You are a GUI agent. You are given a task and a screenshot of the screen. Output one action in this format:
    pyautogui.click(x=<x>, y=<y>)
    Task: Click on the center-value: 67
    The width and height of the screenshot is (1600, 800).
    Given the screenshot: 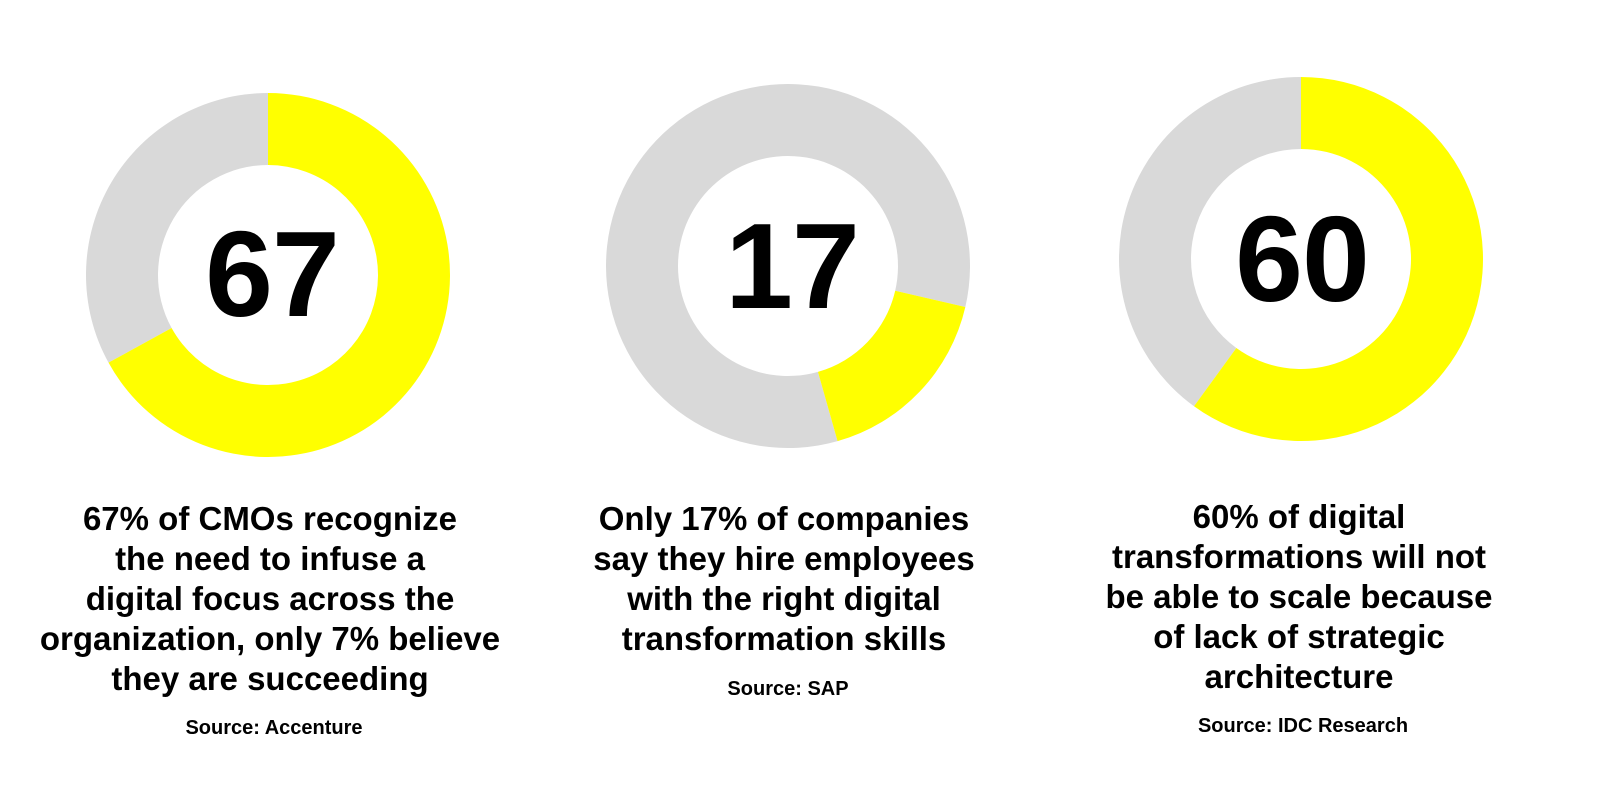 What is the action you would take?
    pyautogui.click(x=272, y=274)
    